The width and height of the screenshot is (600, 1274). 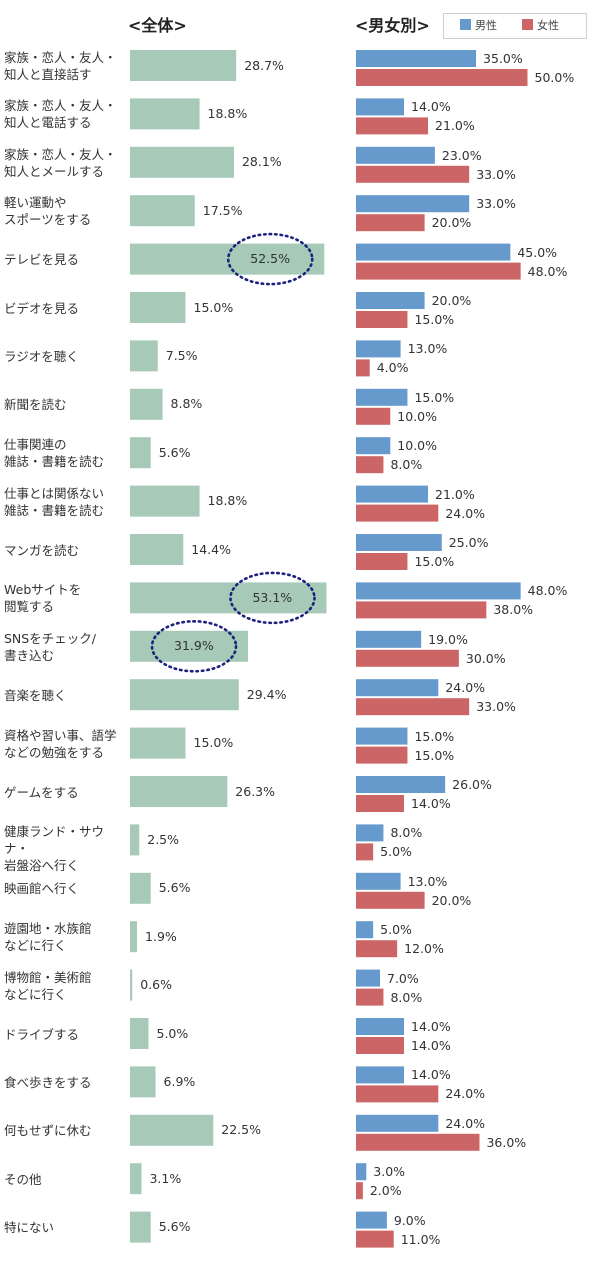 What do you see at coordinates (60, 114) in the screenshot?
I see `category-label: 家族・恋人・友人・ 知人と電話する` at bounding box center [60, 114].